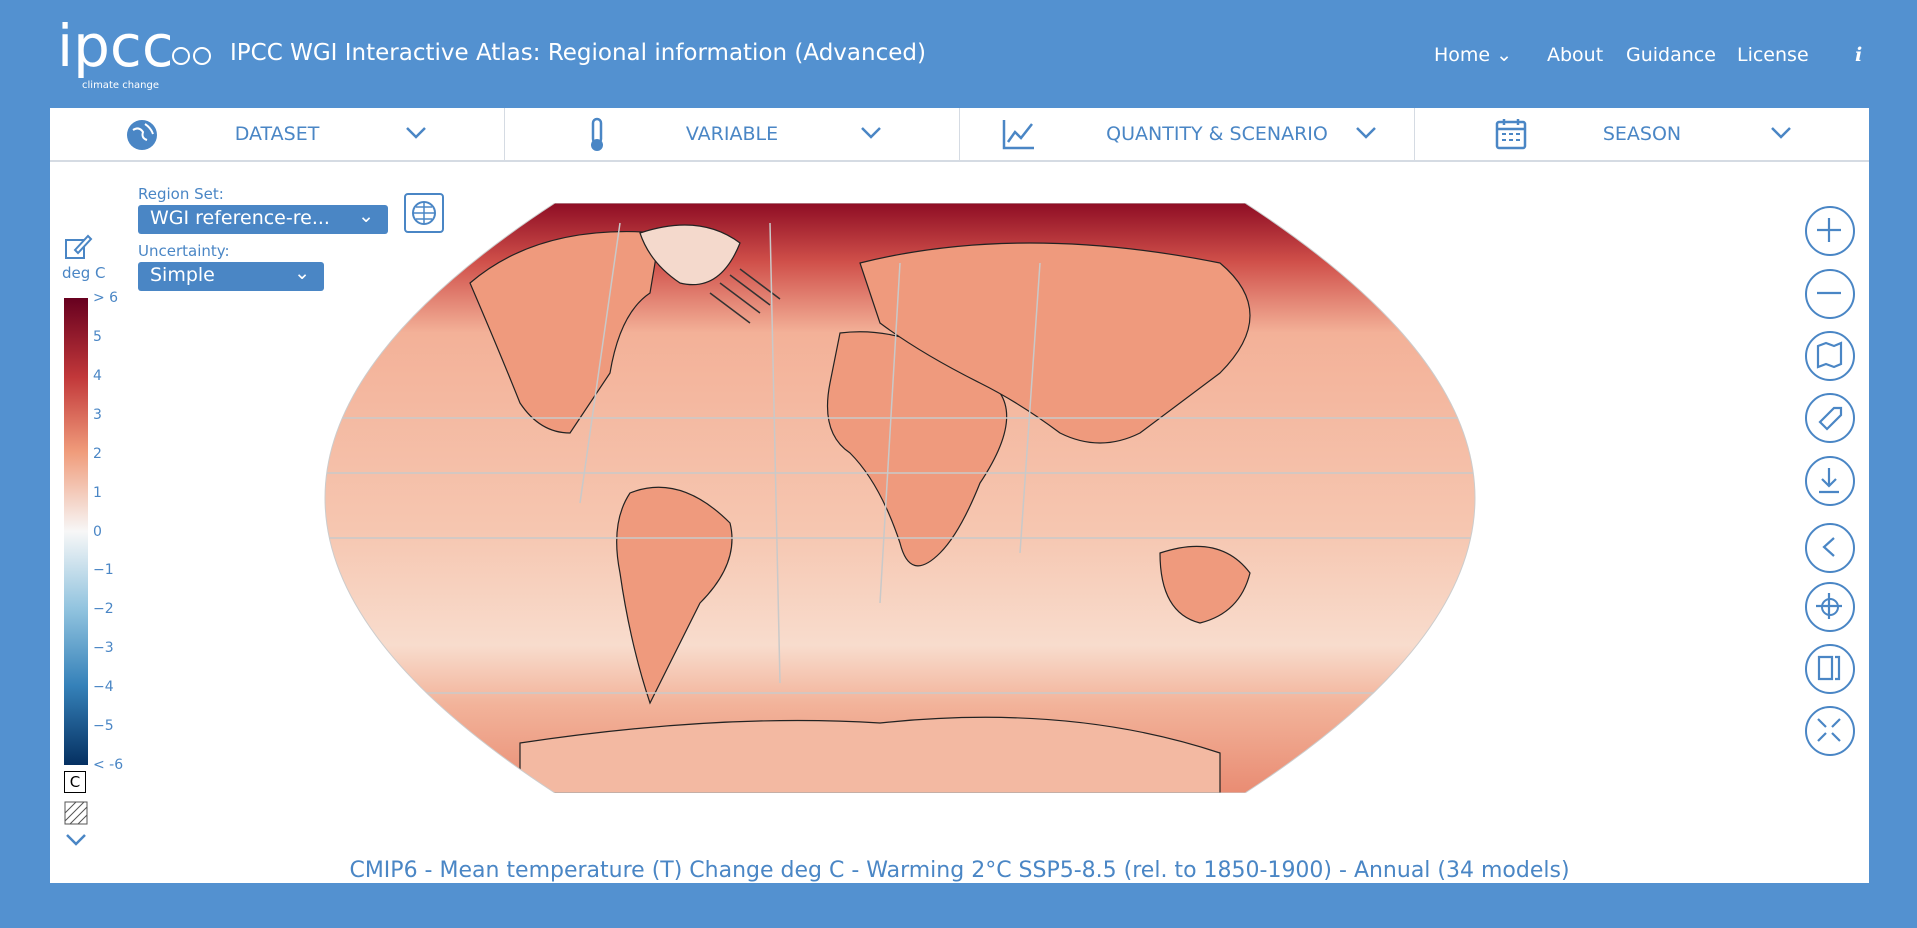  I want to click on edit-legend-icon, so click(78, 247).